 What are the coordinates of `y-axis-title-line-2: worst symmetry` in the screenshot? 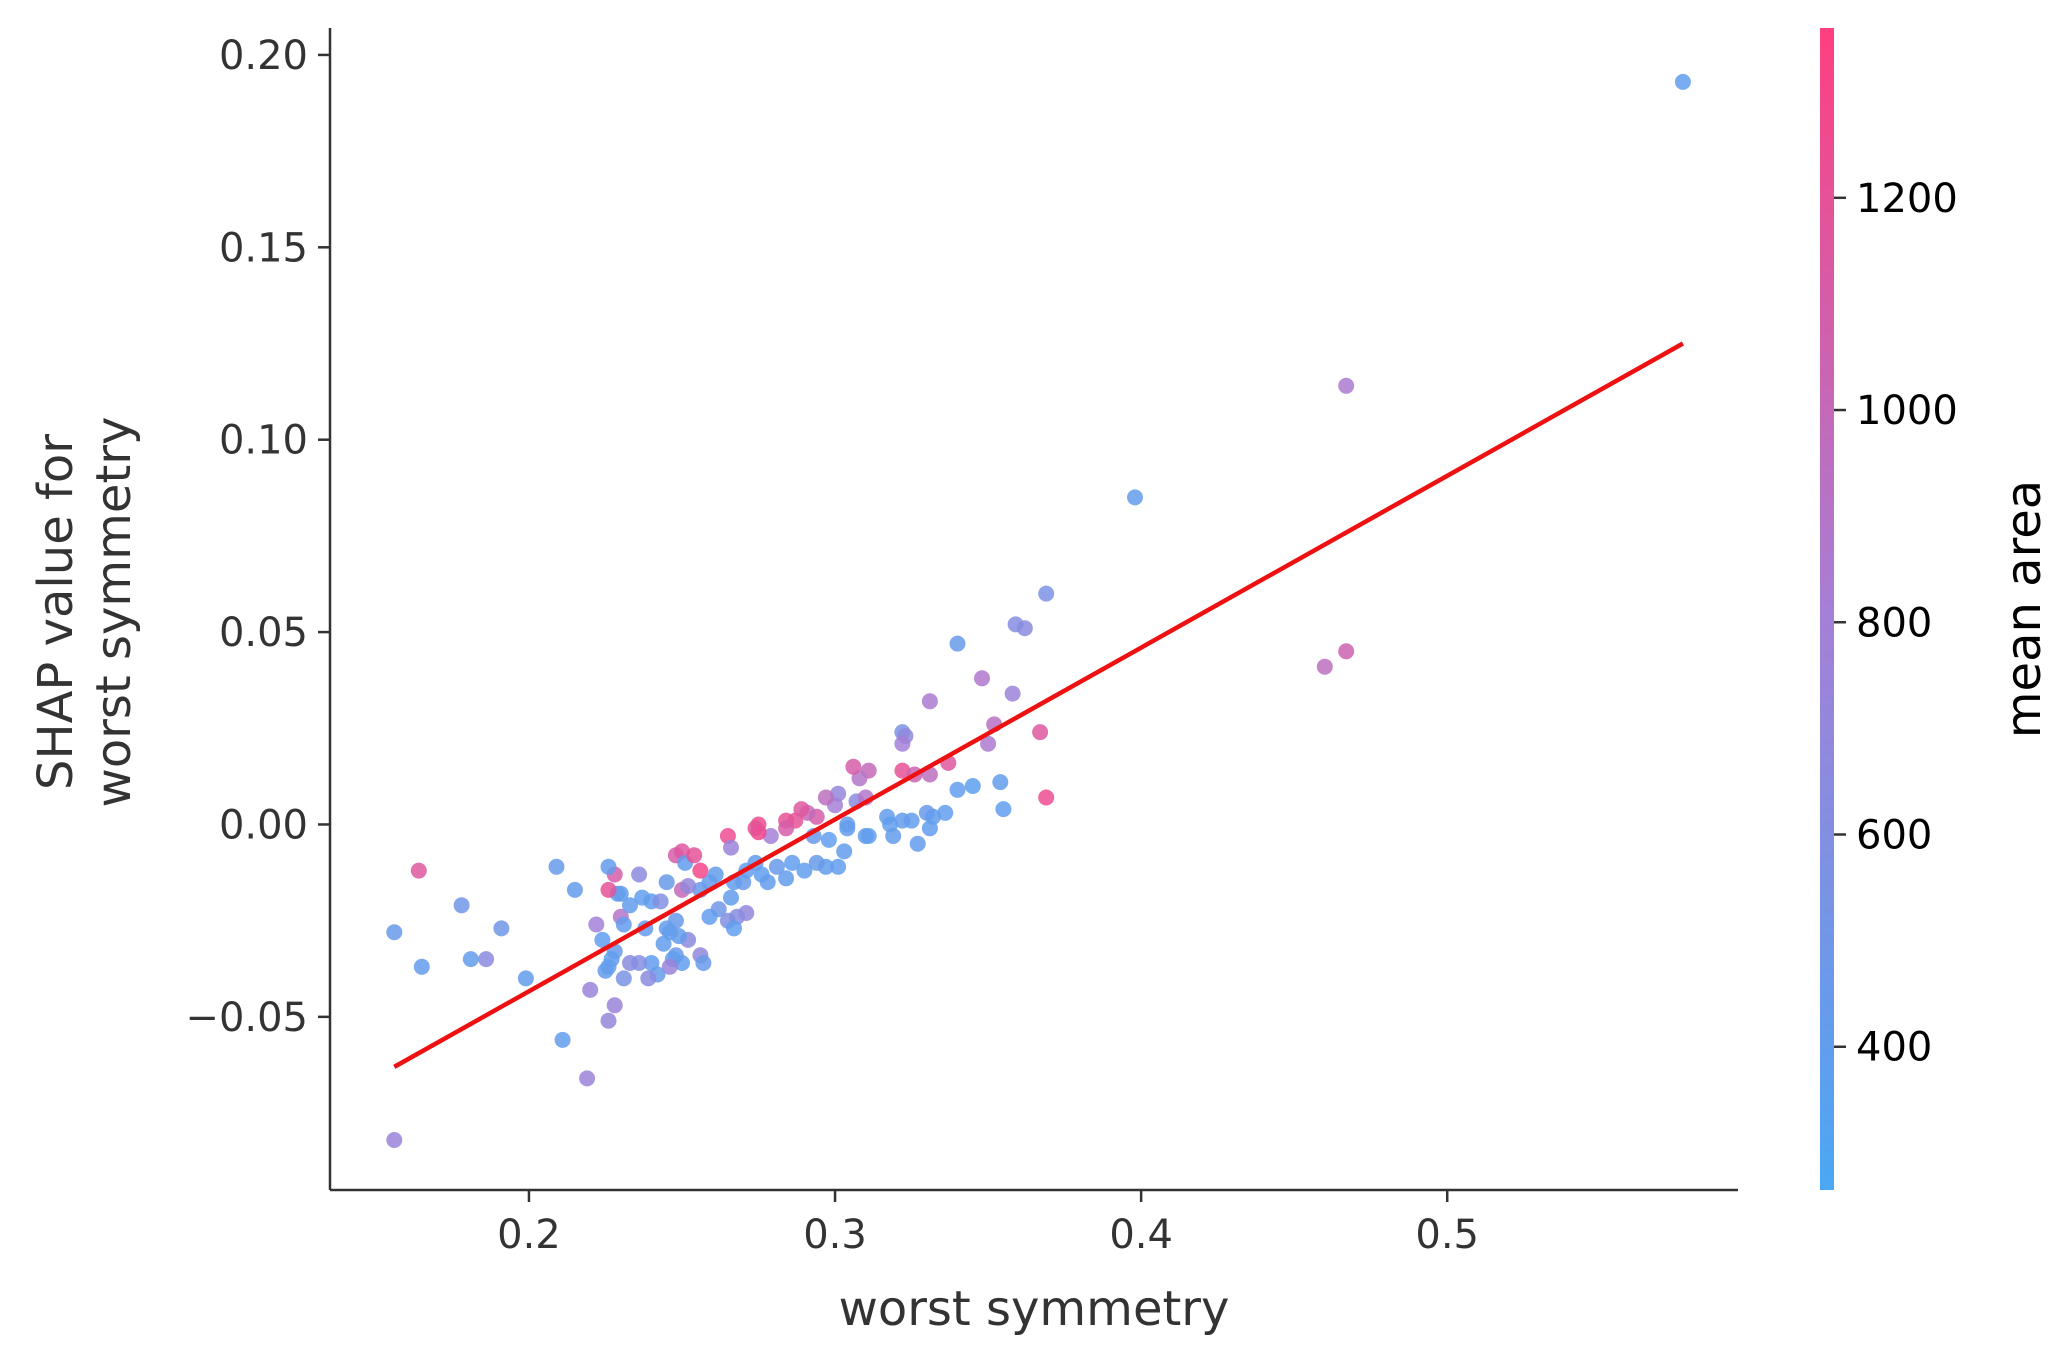 It's located at (114, 612).